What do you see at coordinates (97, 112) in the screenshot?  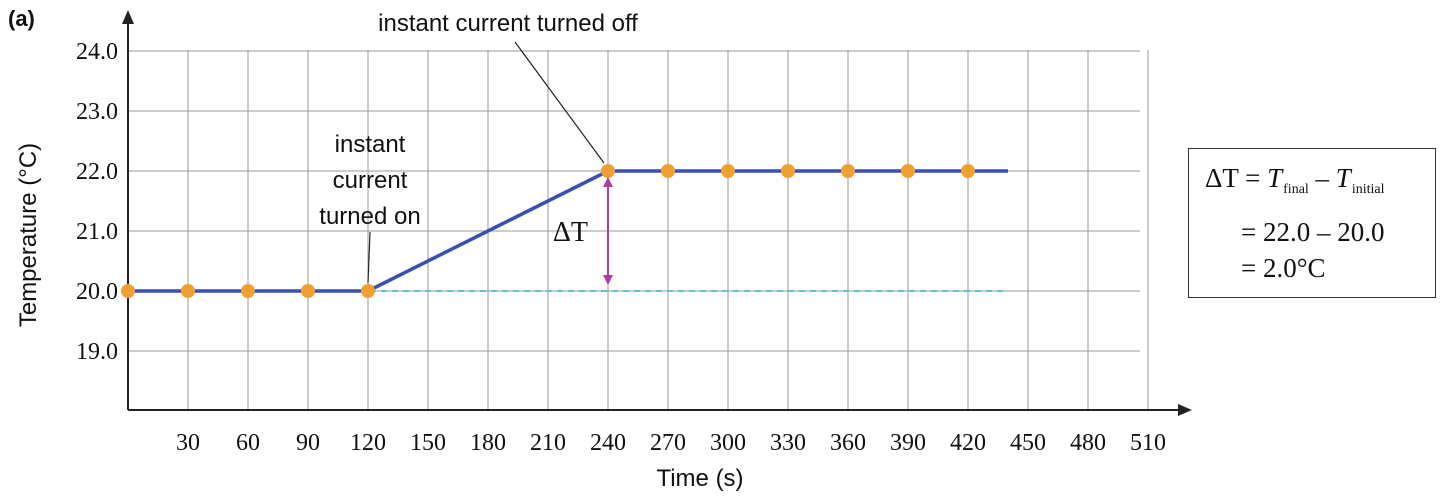 I see `y-tick-label: 23.0` at bounding box center [97, 112].